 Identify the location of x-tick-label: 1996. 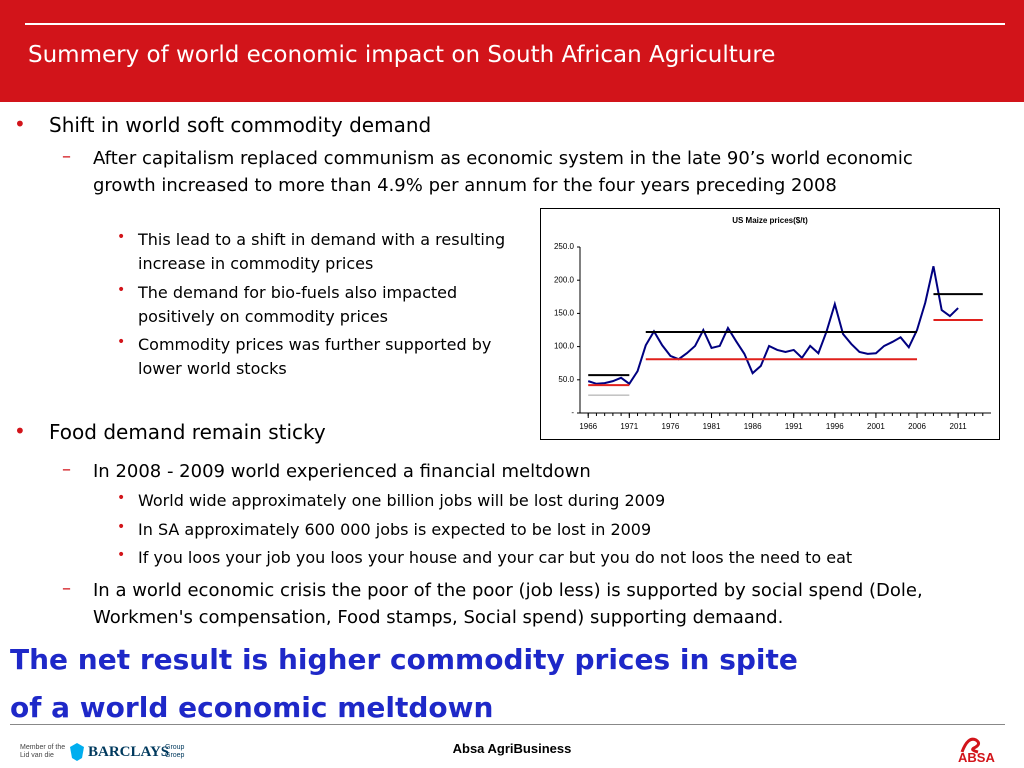
(835, 426).